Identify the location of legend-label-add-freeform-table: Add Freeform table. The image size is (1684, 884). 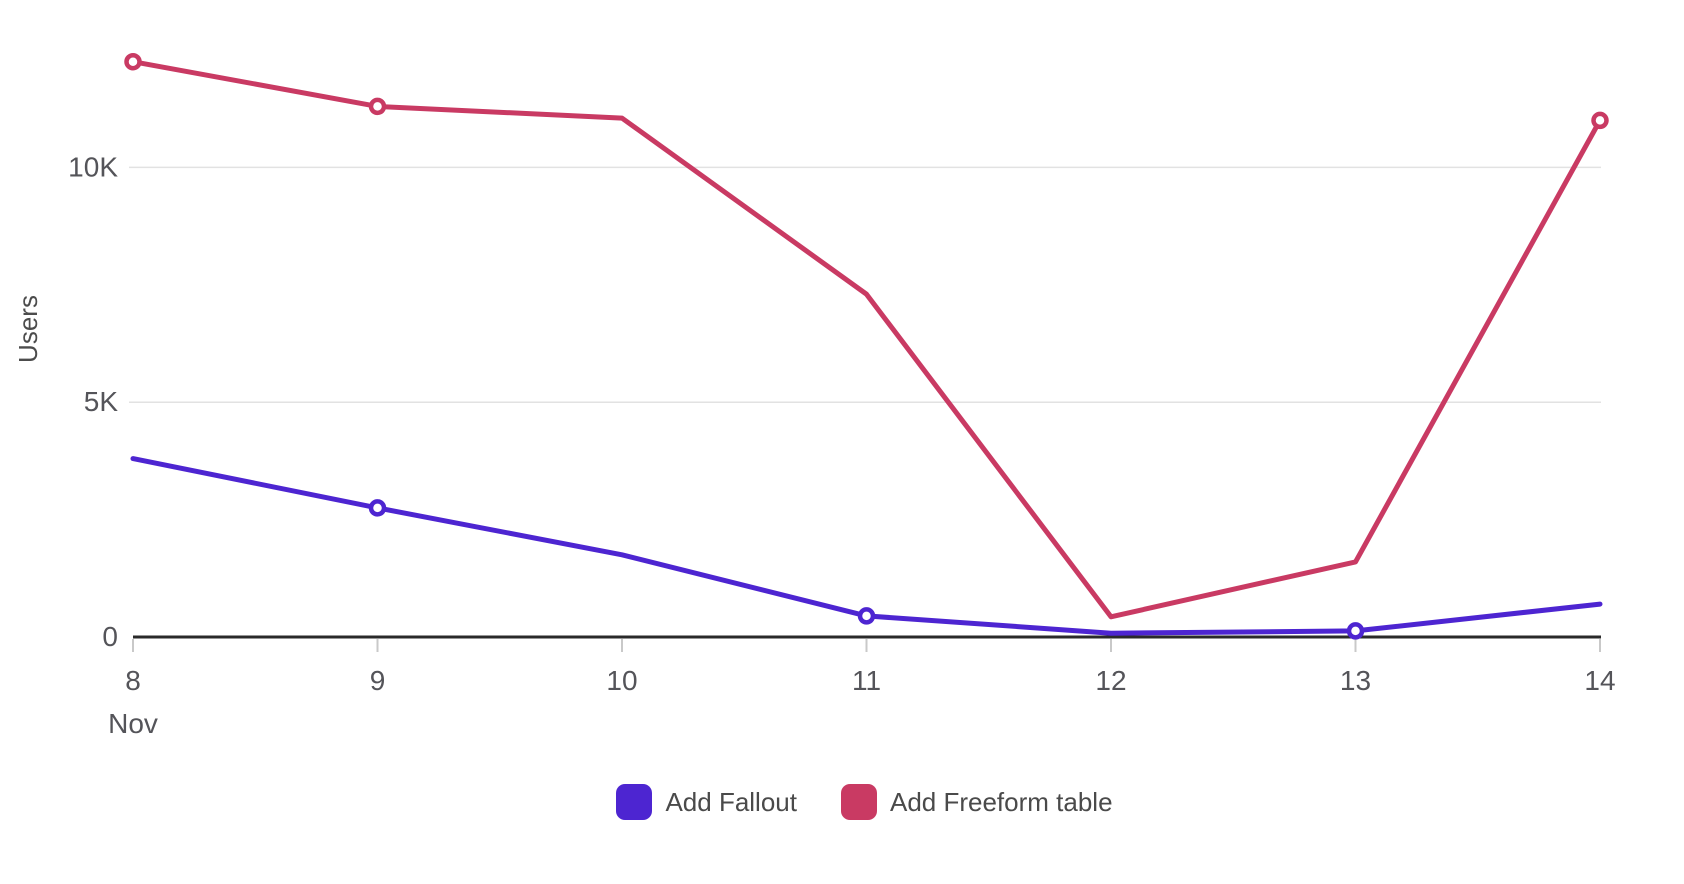
(1001, 801).